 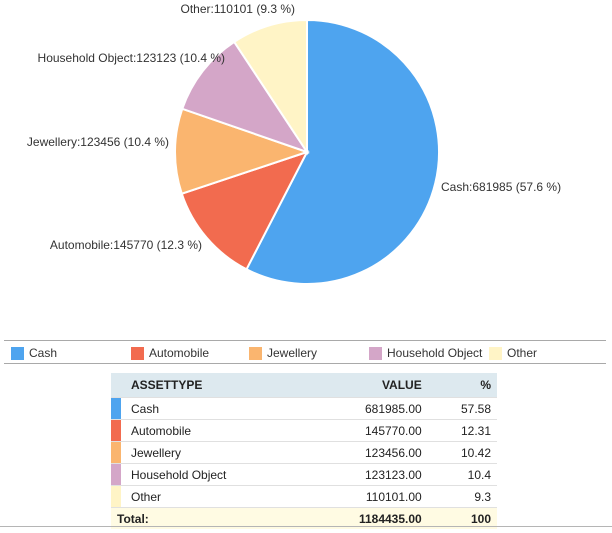 I want to click on total-value: 1184435.00, so click(x=366, y=518).